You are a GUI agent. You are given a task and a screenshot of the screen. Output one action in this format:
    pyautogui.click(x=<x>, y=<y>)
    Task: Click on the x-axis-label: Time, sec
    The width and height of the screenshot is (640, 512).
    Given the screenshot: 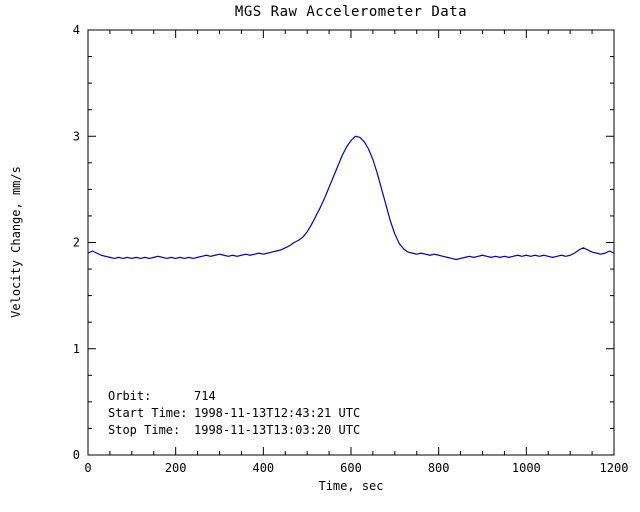 What is the action you would take?
    pyautogui.click(x=350, y=486)
    